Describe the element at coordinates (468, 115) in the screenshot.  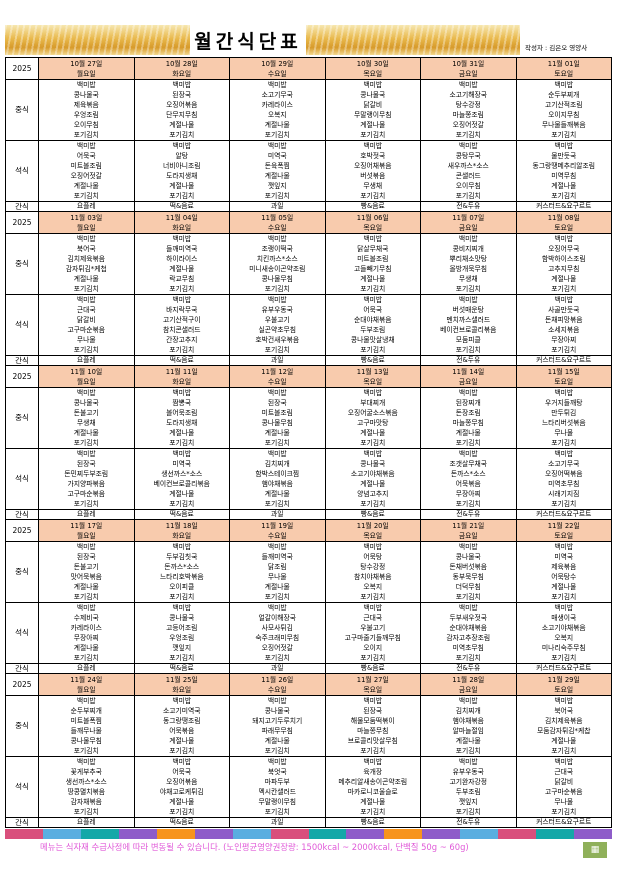
I see `menu-item: 마늘쫑조림` at that location.